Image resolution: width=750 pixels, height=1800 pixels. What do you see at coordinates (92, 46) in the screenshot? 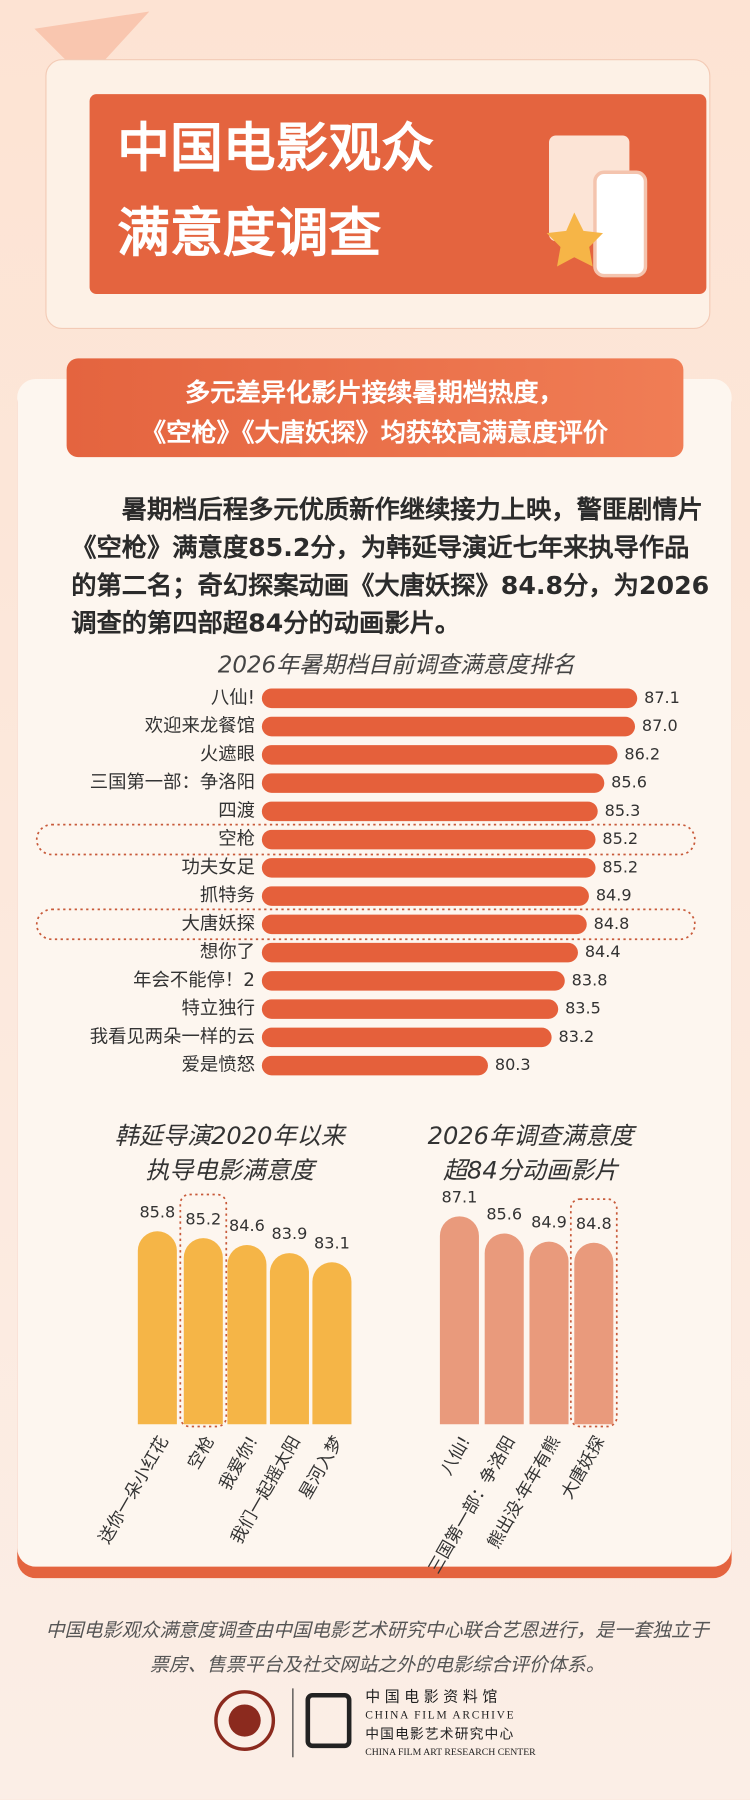
I see `paper-plane` at bounding box center [92, 46].